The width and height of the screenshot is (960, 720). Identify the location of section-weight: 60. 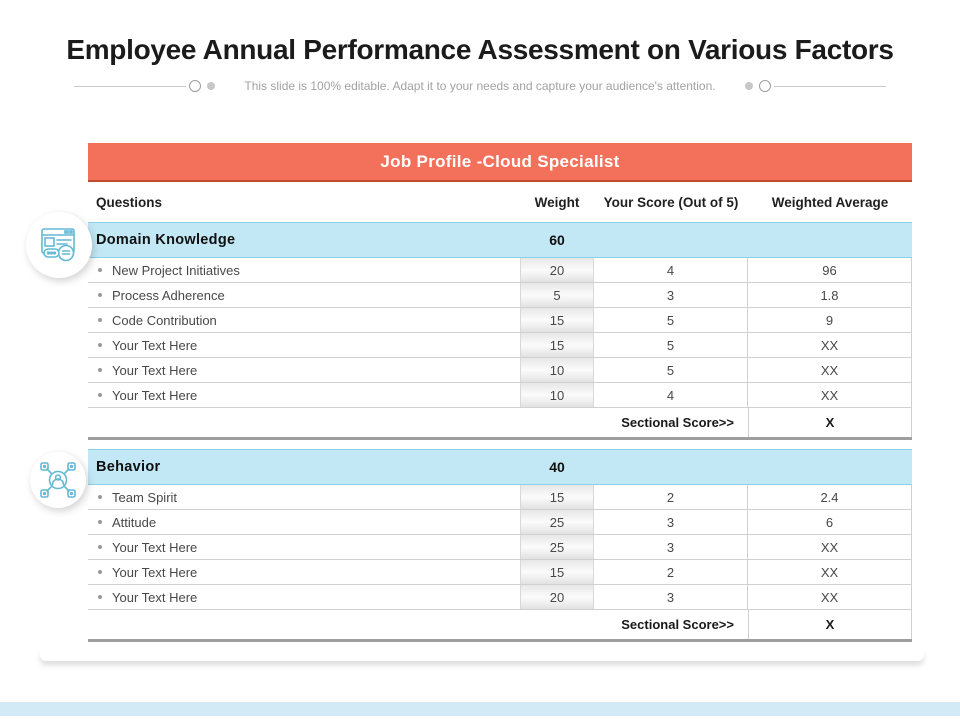
(557, 240).